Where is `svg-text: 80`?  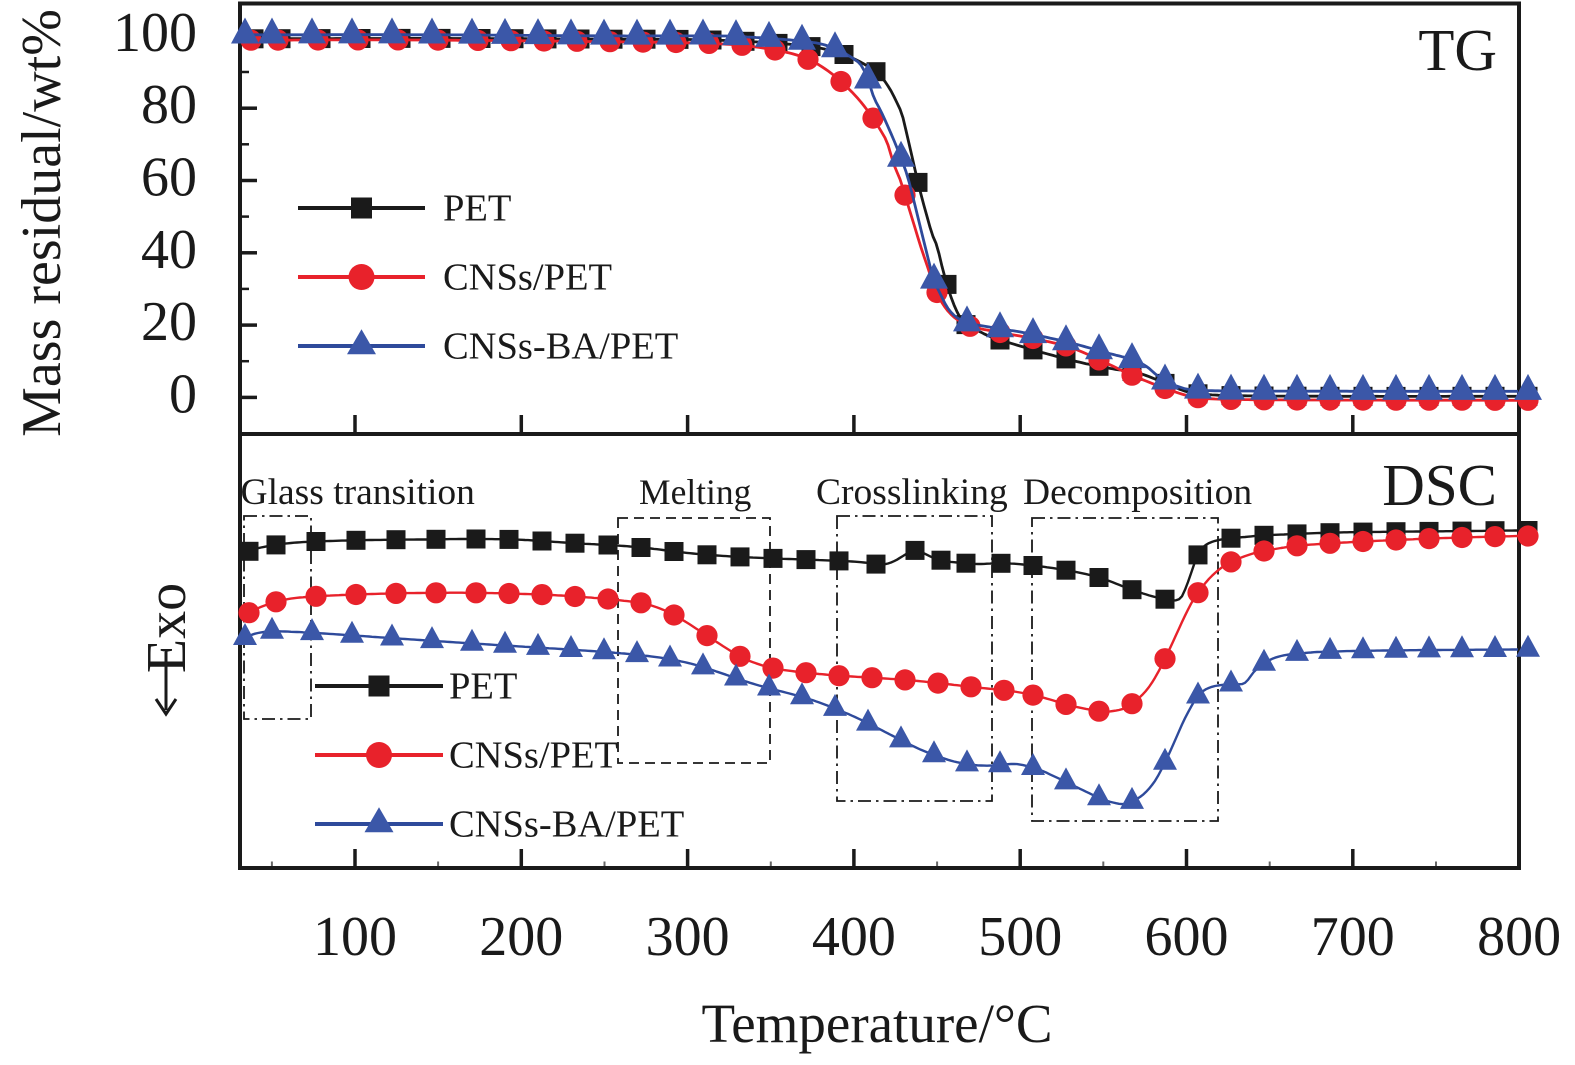 svg-text: 80 is located at coordinates (169, 105).